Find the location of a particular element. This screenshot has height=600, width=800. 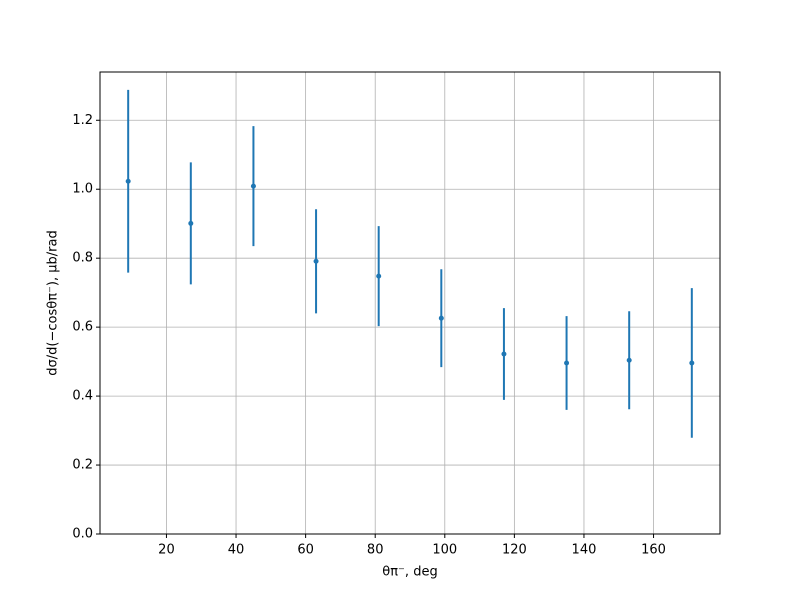

y-tick-label: 0.0 is located at coordinates (82, 534).